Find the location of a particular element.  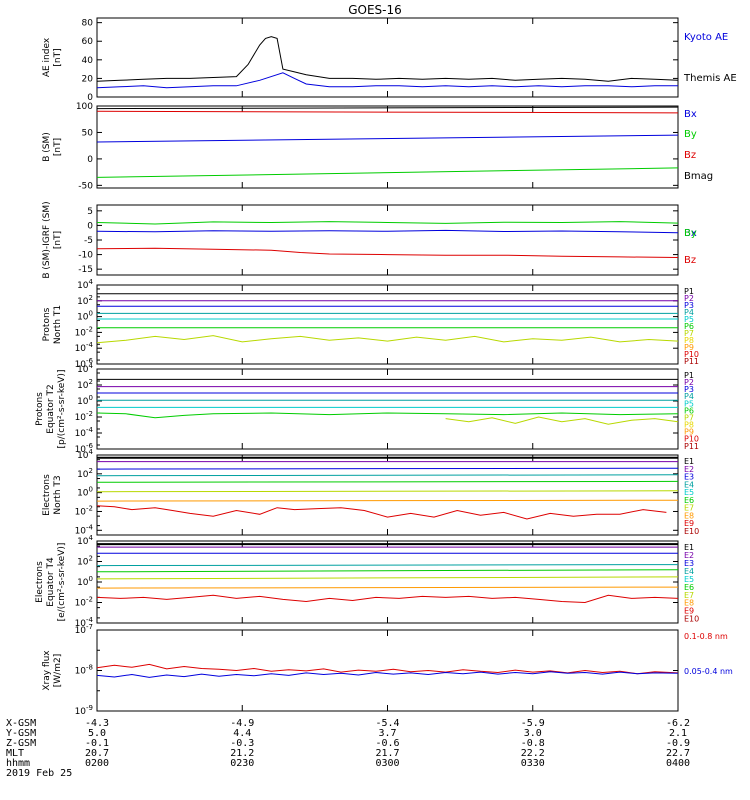

series-line-e3 is located at coordinates (387, 468).